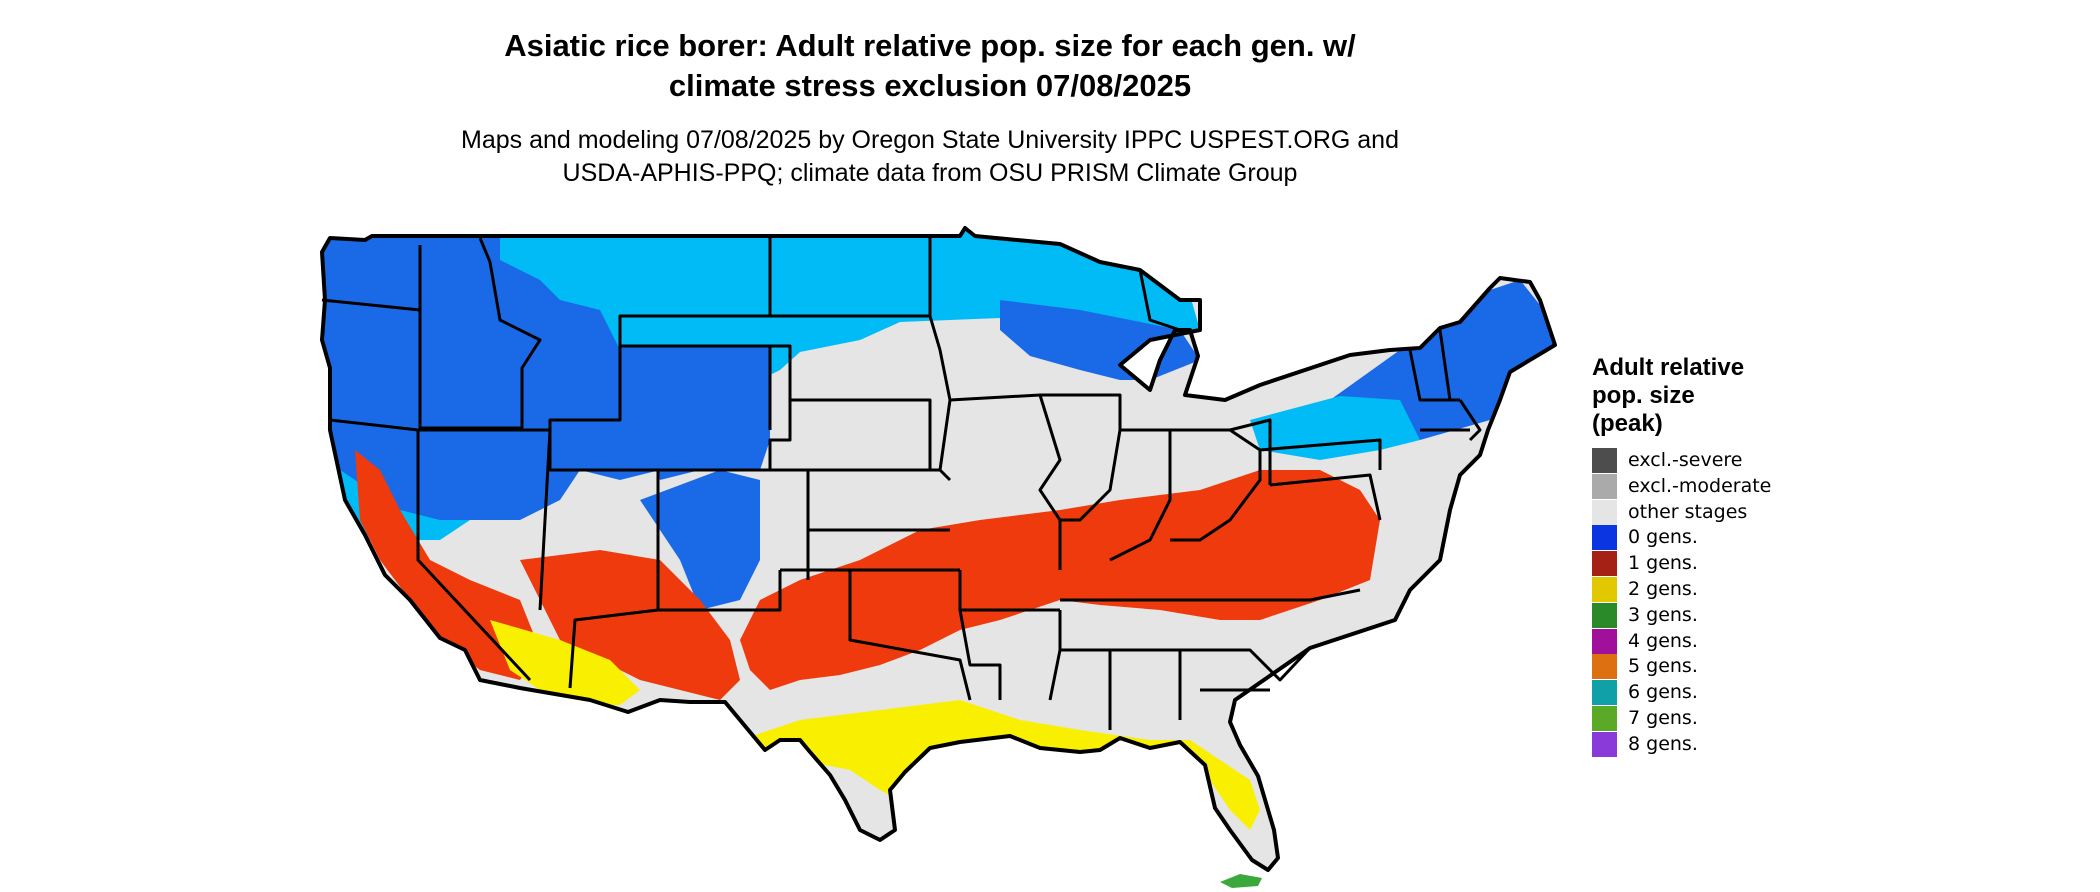 Image resolution: width=2100 pixels, height=892 pixels. I want to click on legend-item: other stages, so click(1722, 512).